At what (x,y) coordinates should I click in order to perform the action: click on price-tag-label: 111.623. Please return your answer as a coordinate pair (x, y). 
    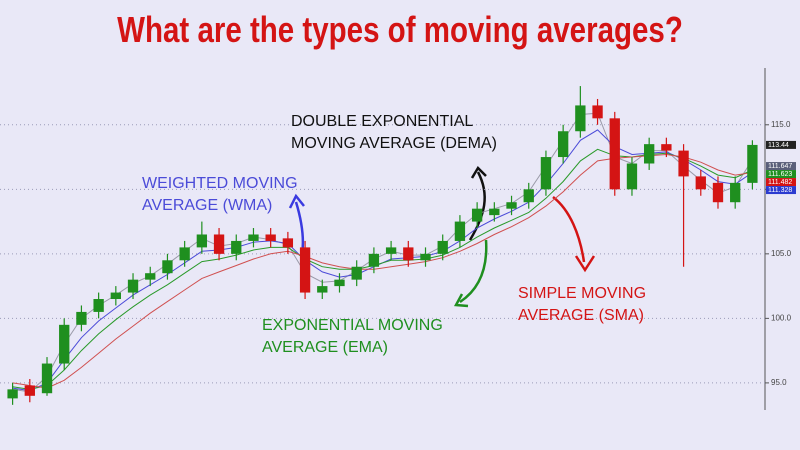
    Looking at the image, I should click on (780, 174).